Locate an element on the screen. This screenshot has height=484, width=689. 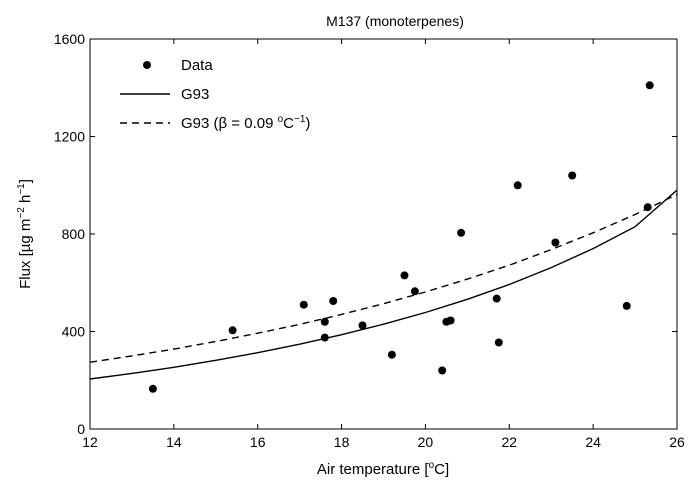
x-tick-label: 14 is located at coordinates (174, 442).